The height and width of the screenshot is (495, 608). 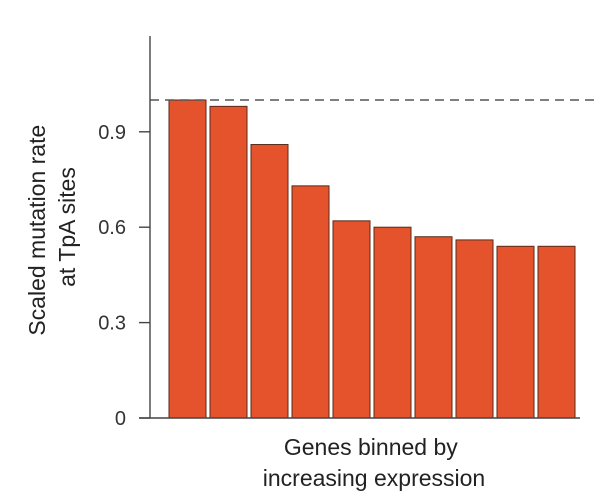 What do you see at coordinates (112, 133) in the screenshot?
I see `y-tick-label: 0.9` at bounding box center [112, 133].